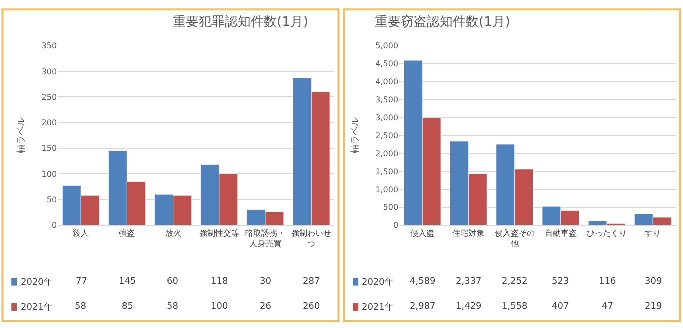 Image resolution: width=683 pixels, height=328 pixels. Describe the element at coordinates (387, 171) in the screenshot. I see `y-tick-label: 1,500` at that location.